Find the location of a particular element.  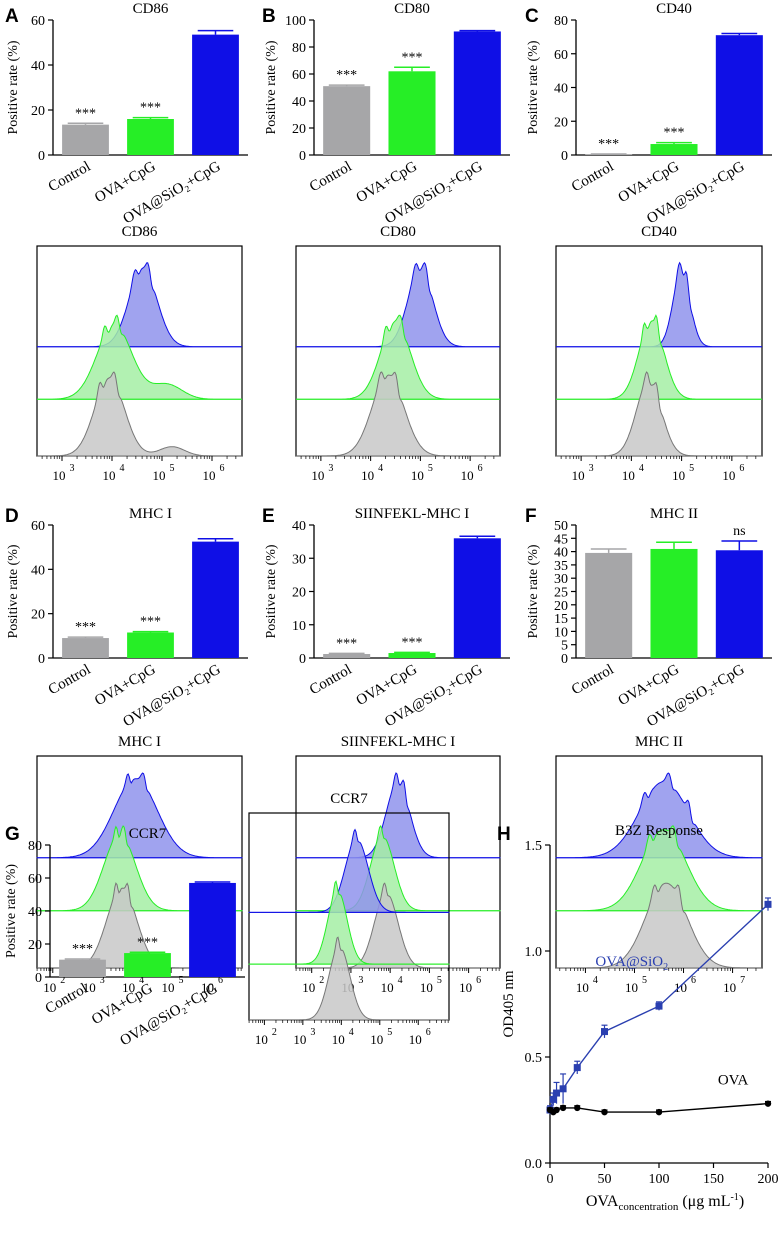

histogram-cd86: CD86 10 3 10 4 10 5 10 6 is located at coordinates (139, 353).